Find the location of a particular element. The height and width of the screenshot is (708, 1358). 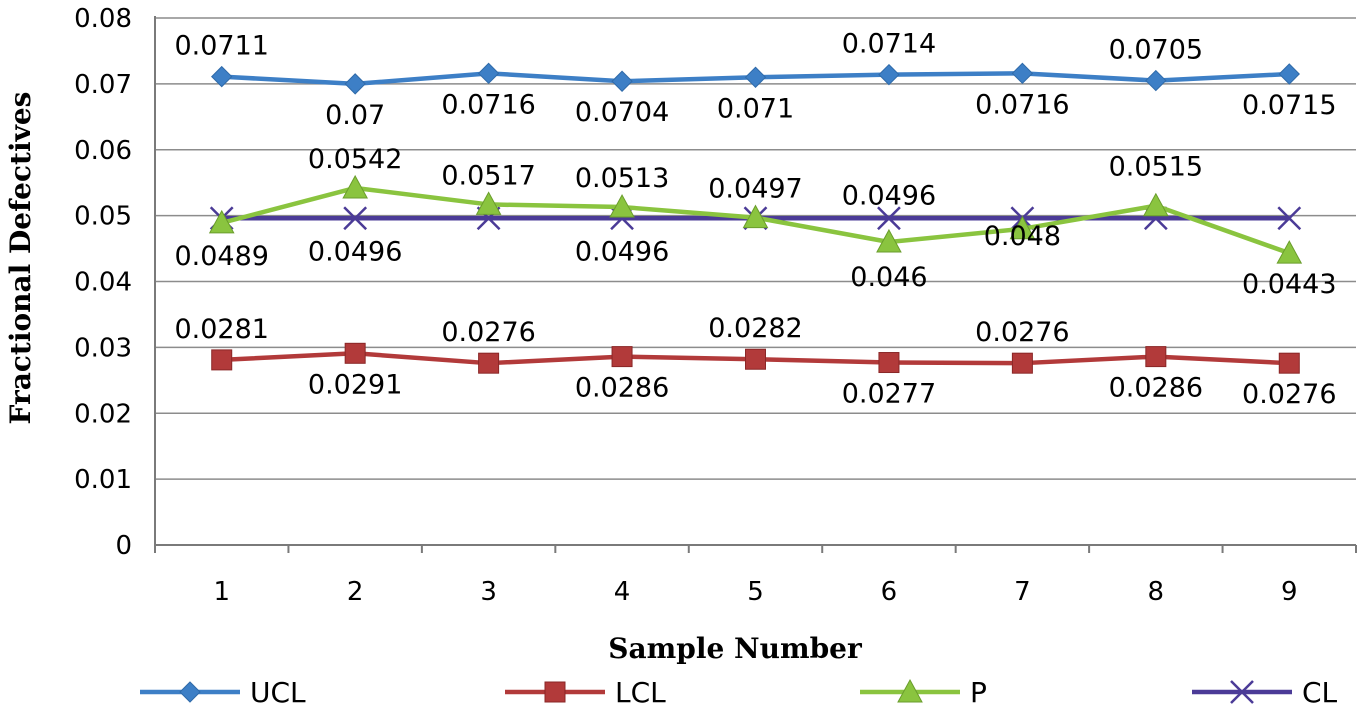

x-tick-label: 9 is located at coordinates (1289, 592).